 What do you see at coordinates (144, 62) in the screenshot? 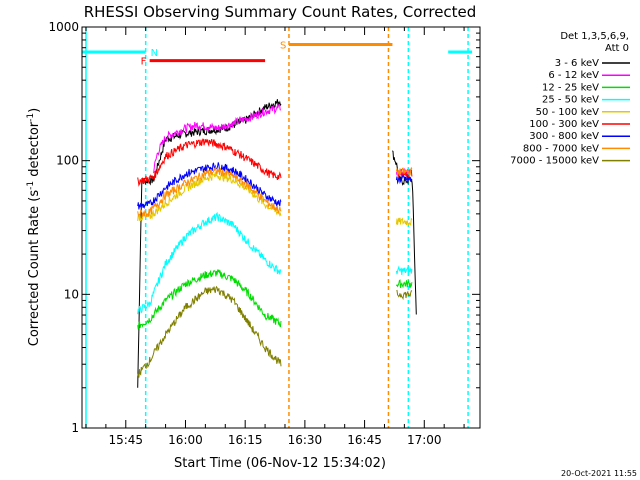
I see `flag_F-label: F` at bounding box center [144, 62].